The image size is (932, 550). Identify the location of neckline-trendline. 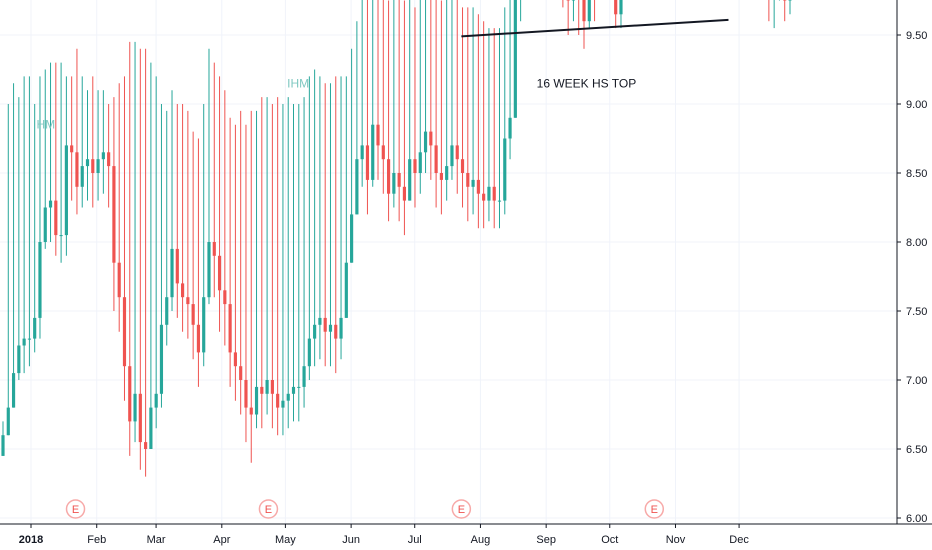
(595, 28).